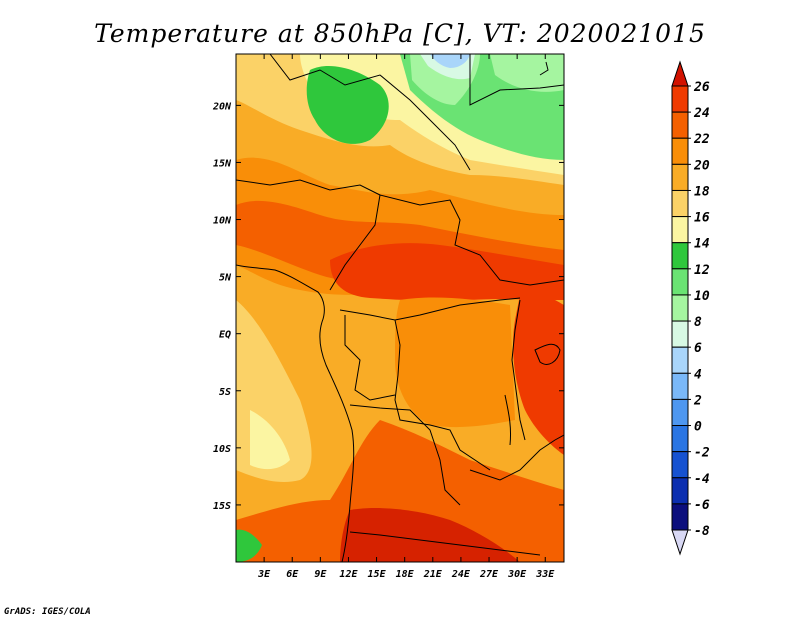 The width and height of the screenshot is (800, 618). Describe the element at coordinates (547, 354) in the screenshot. I see `lake-victoria-outline` at that location.